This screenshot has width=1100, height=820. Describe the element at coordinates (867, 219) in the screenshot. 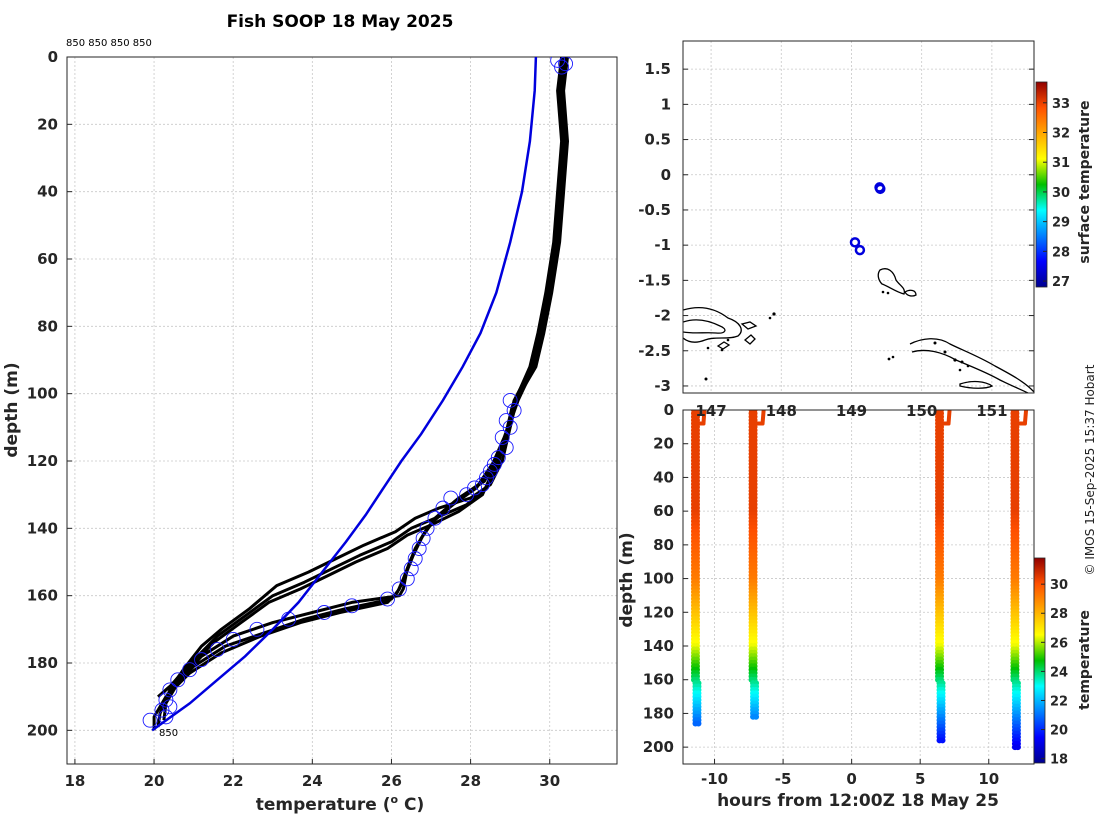

I see `map-stations` at that location.